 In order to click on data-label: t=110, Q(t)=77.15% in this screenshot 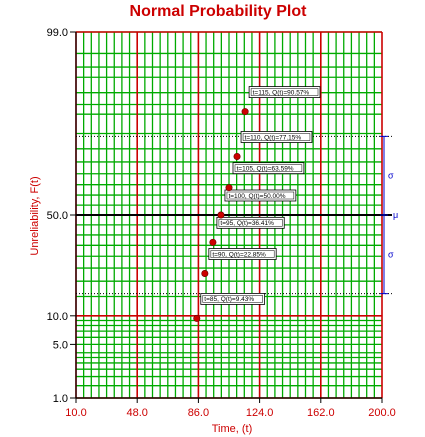, I will do `click(276, 137)`.